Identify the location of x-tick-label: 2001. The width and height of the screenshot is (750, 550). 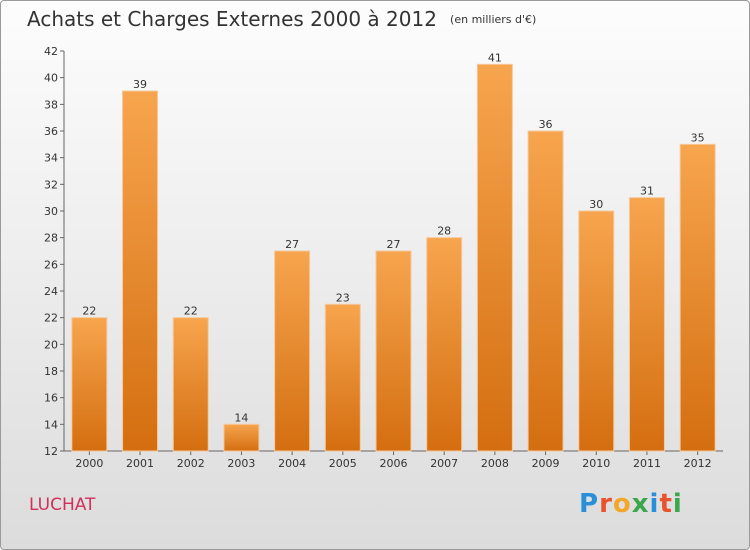
(140, 463).